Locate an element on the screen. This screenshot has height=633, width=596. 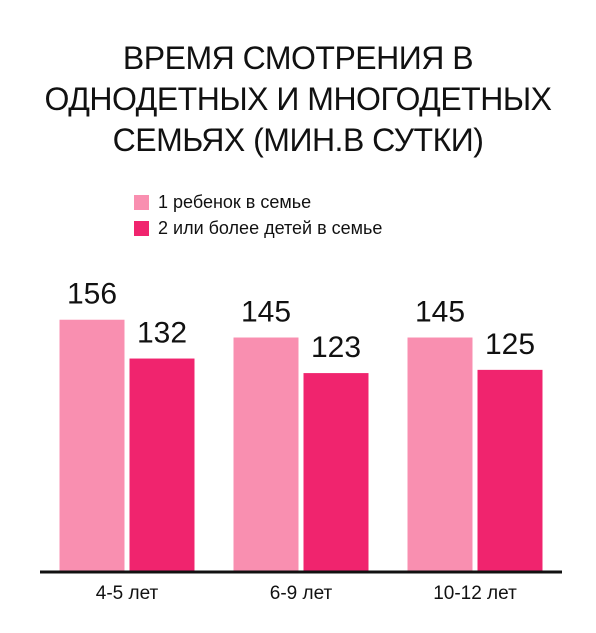
legend-label: 1 ребенок в семье is located at coordinates (234, 202).